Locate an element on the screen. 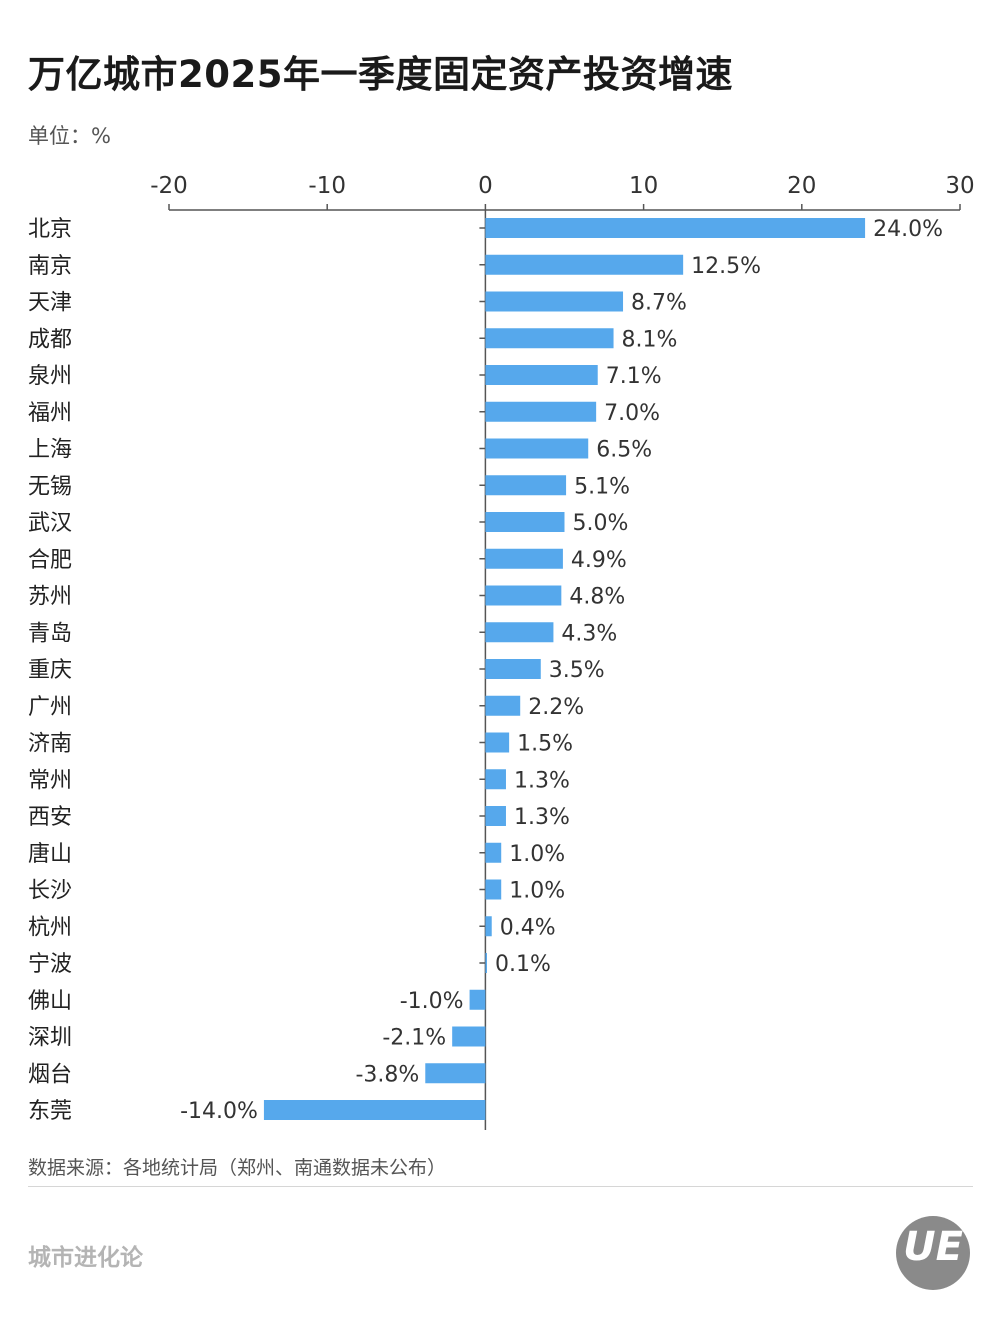 Image resolution: width=1000 pixels, height=1333 pixels. category-label: 青岛 is located at coordinates (50, 633).